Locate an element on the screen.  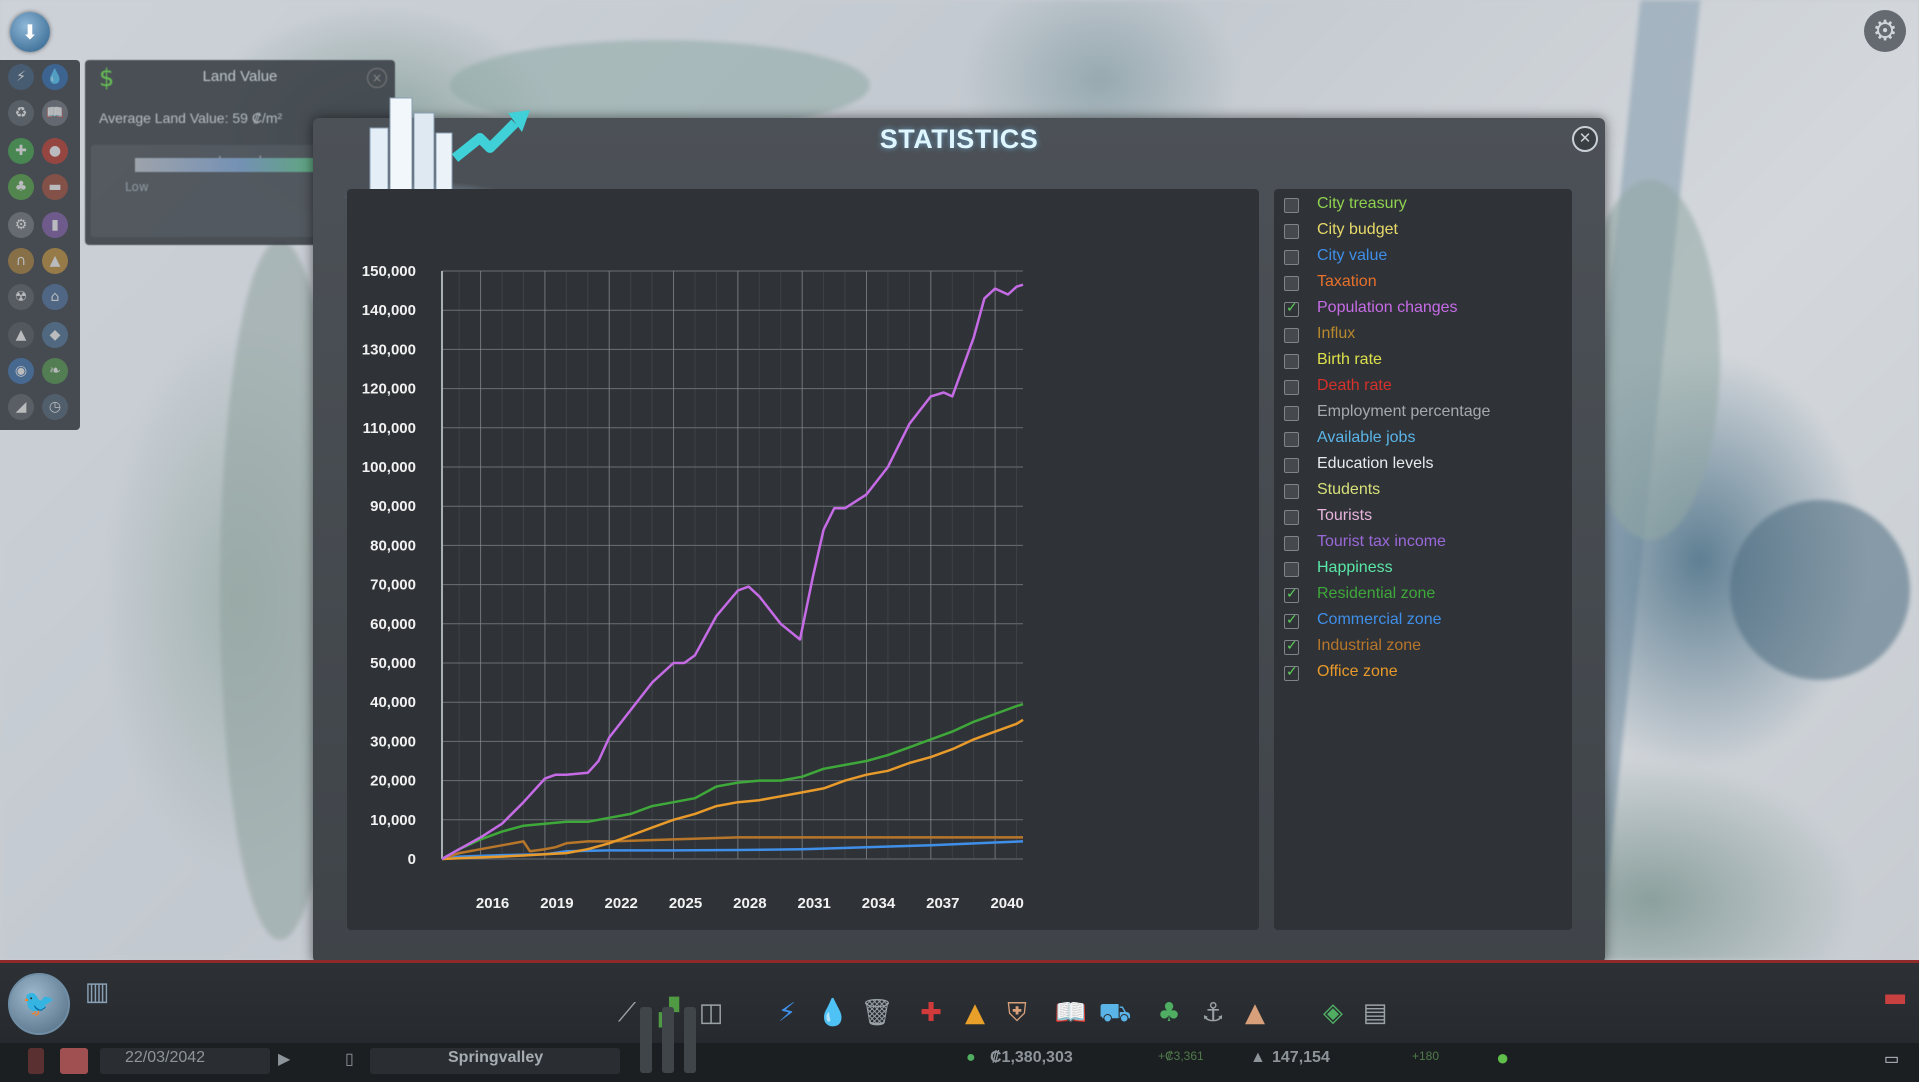
monuments-icon: ▲ is located at coordinates (1255, 1013).